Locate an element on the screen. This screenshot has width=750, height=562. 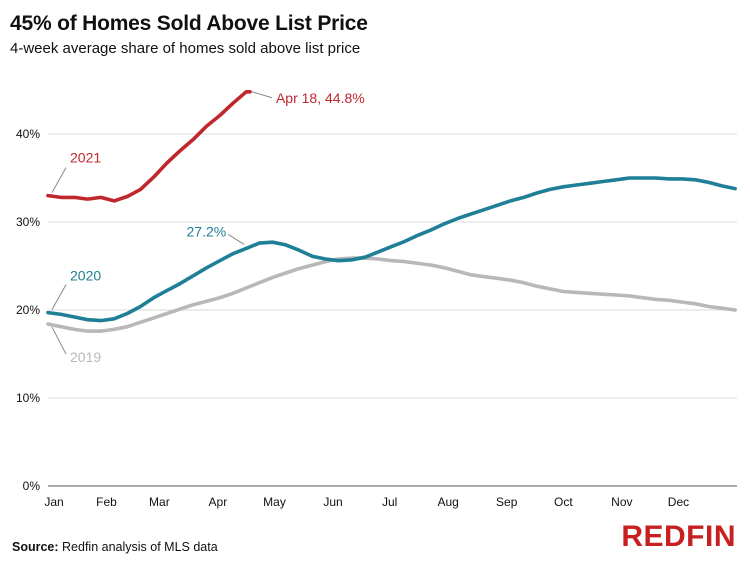
x-tick-label: May is located at coordinates (274, 502).